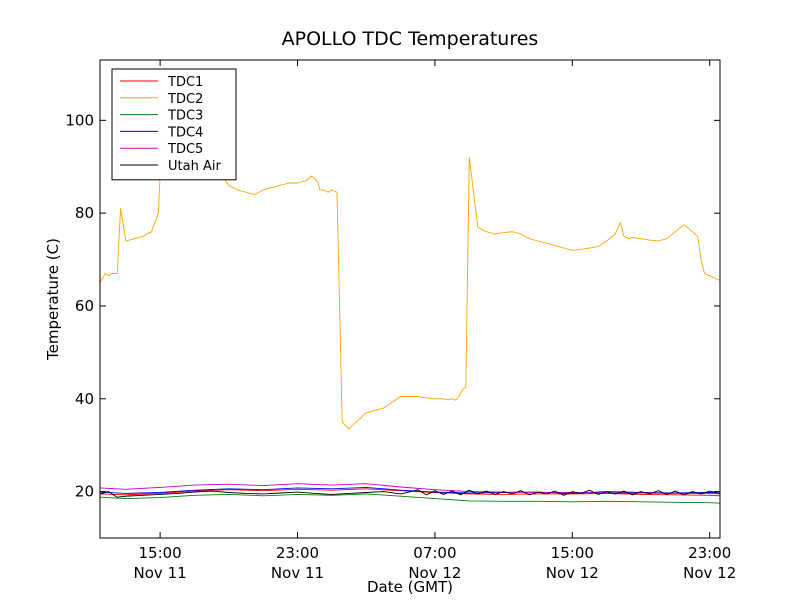  I want to click on x-tick-label-time: 07:00, so click(434, 553).